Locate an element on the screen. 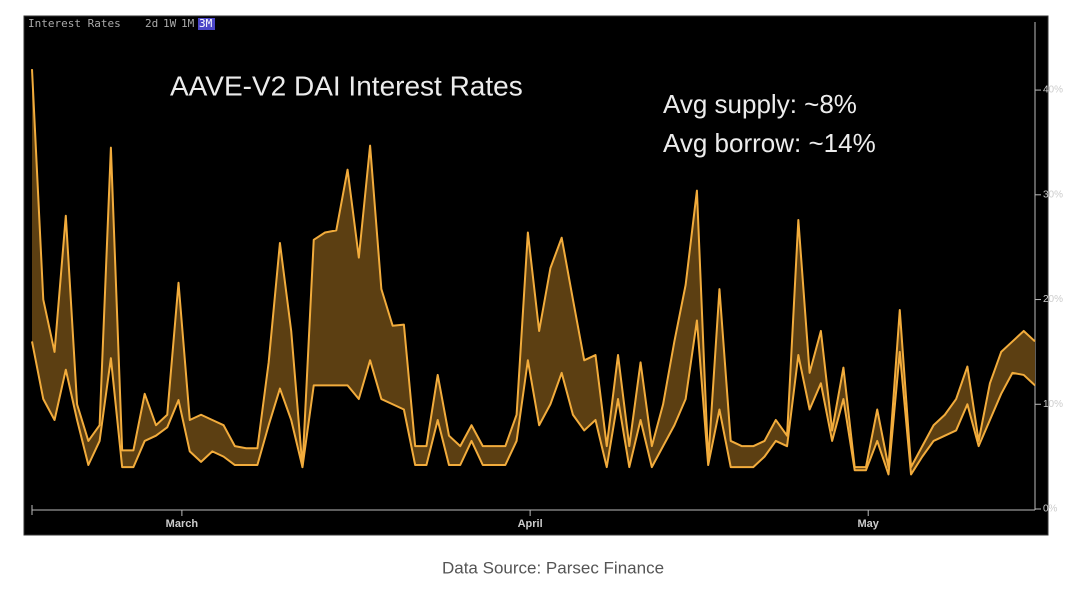 The width and height of the screenshot is (1080, 589). y-tick-label: 30% is located at coordinates (1053, 194).